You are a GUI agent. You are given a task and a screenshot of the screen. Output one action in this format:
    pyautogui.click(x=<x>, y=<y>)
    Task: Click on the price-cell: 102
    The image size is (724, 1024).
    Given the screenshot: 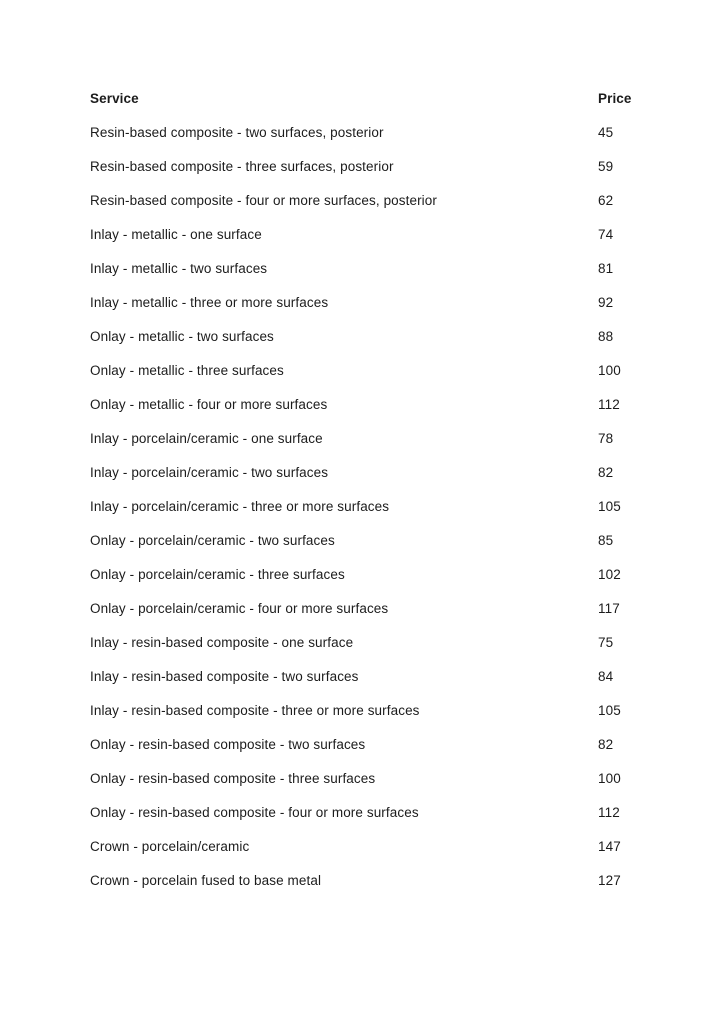 What is the action you would take?
    pyautogui.click(x=609, y=575)
    